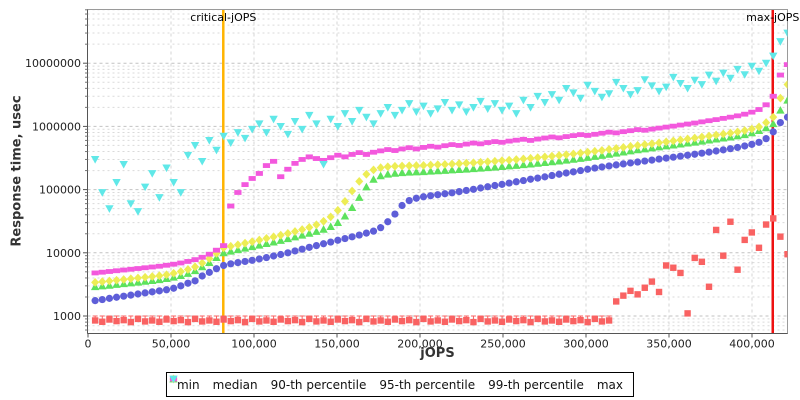  What do you see at coordinates (63, 253) in the screenshot?
I see `y-tick-label: 10000` at bounding box center [63, 253].